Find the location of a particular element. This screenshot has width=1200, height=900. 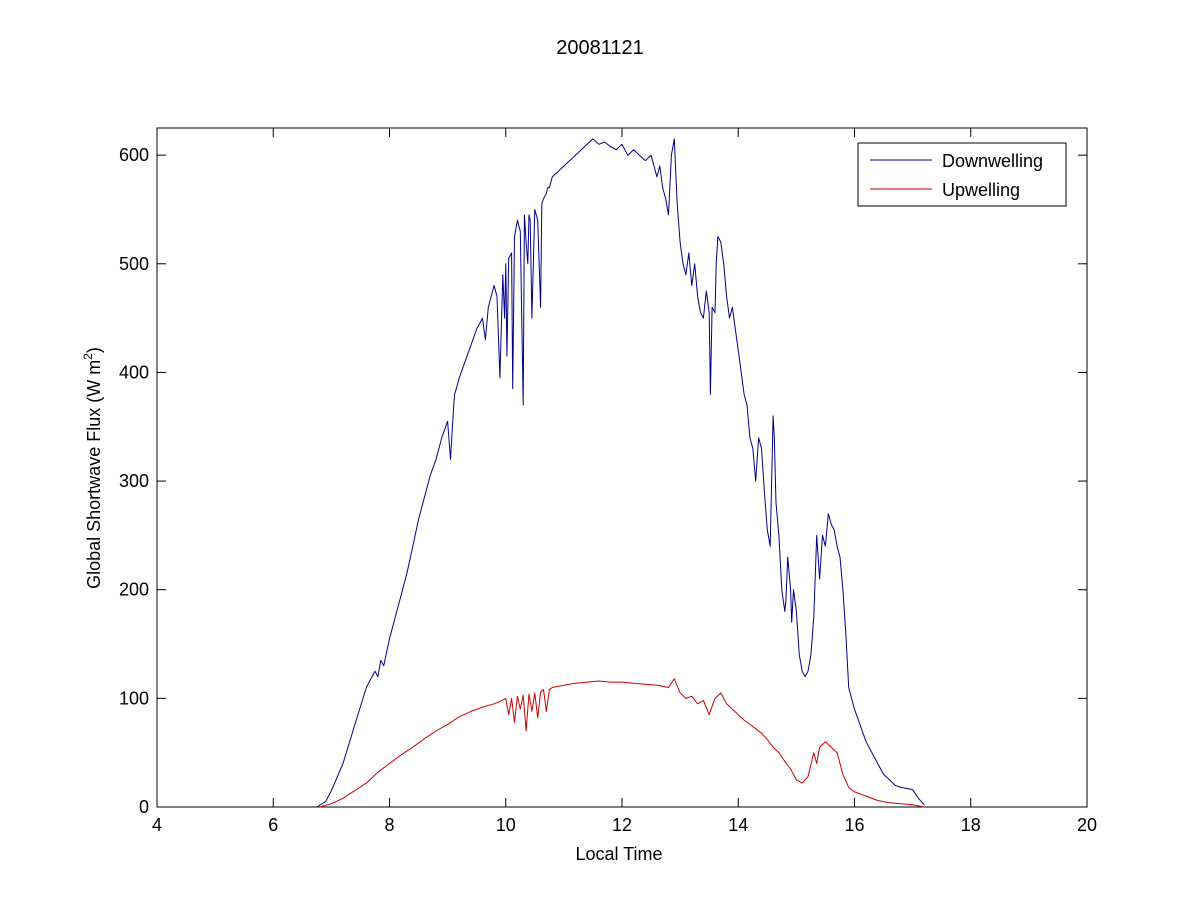

y-axis-label-main: Global Shortwave Flux (W m is located at coordinates (94, 474).